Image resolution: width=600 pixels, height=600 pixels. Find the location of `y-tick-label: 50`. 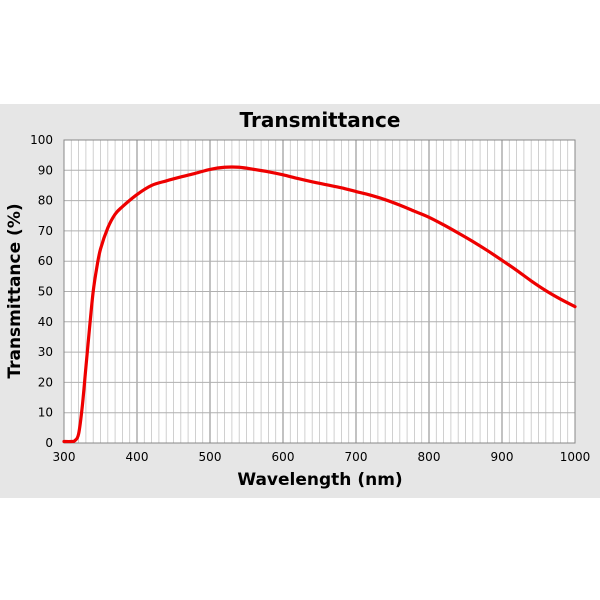

y-tick-label: 50 is located at coordinates (45, 292).